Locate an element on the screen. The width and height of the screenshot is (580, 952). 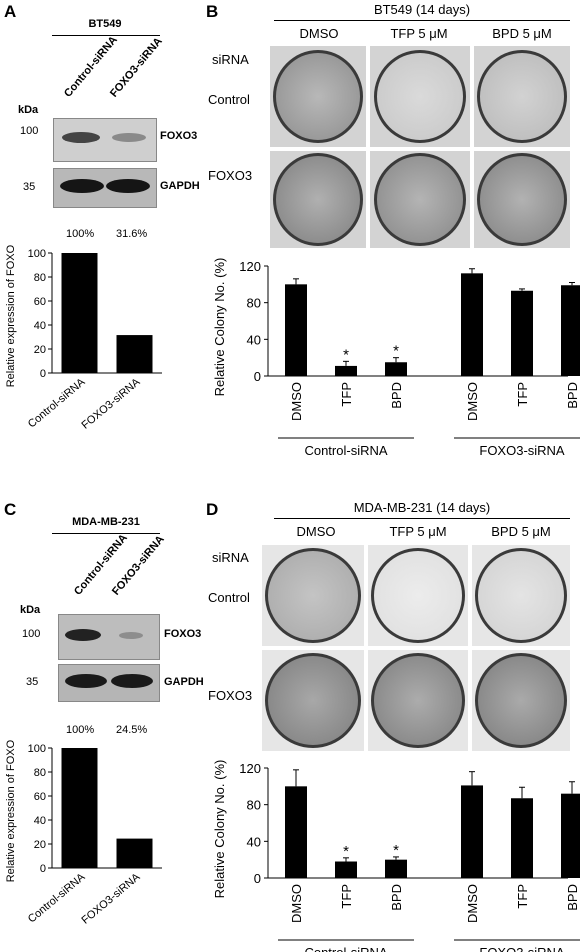
panel-b-divider is located at coordinates (422, 20).